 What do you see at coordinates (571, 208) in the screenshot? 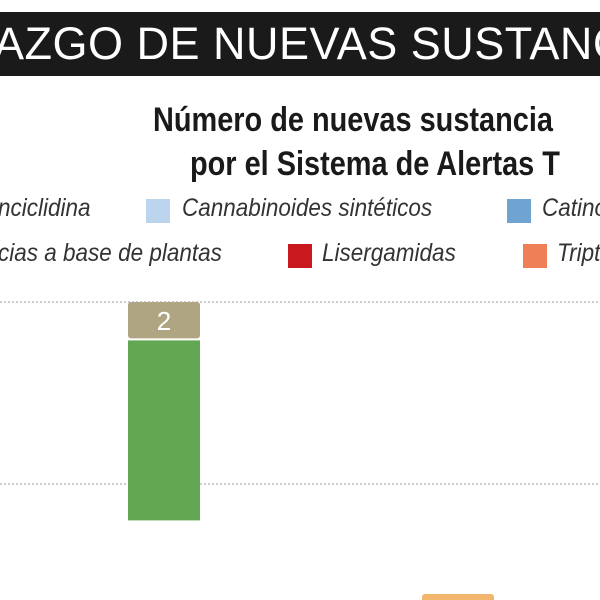
I see `legend-label-catinonas: Catino` at bounding box center [571, 208].